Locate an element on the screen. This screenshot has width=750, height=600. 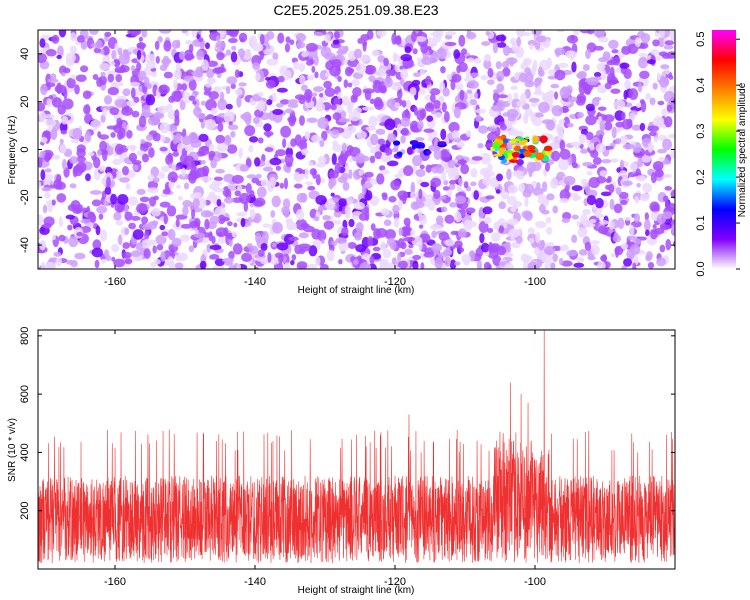
spectrogram-y-tick-label: 0 is located at coordinates (25, 149).